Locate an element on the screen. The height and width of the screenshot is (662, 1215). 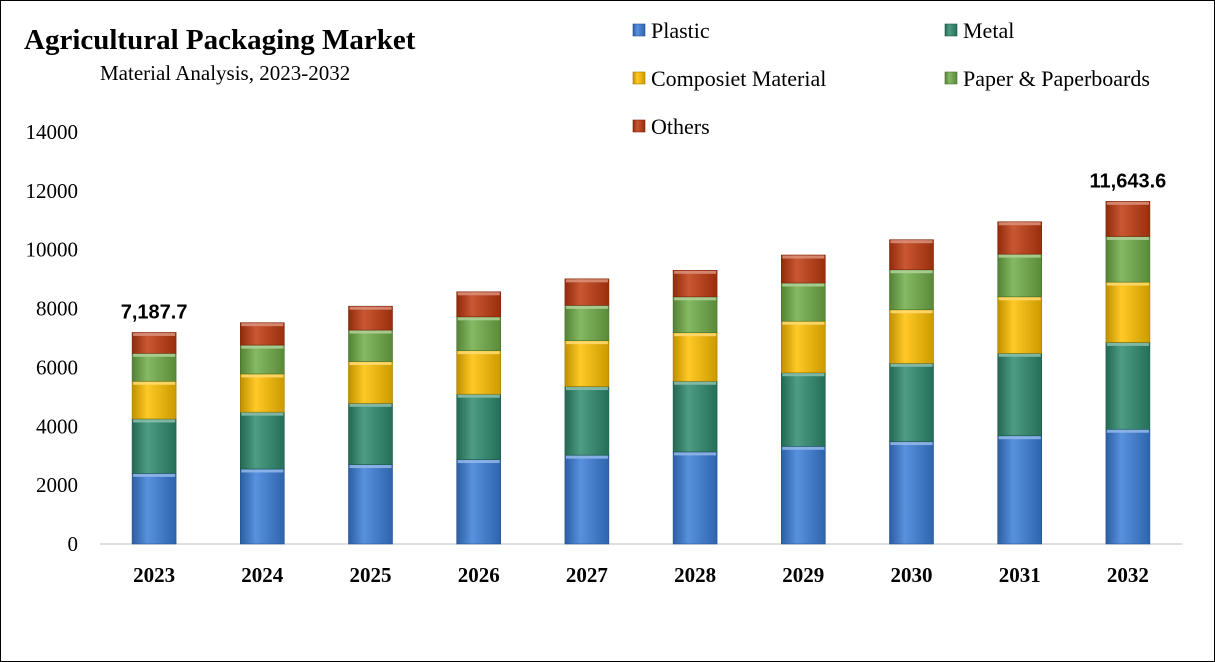
bar-segment-composiet-material-2023 is located at coordinates (154, 400).